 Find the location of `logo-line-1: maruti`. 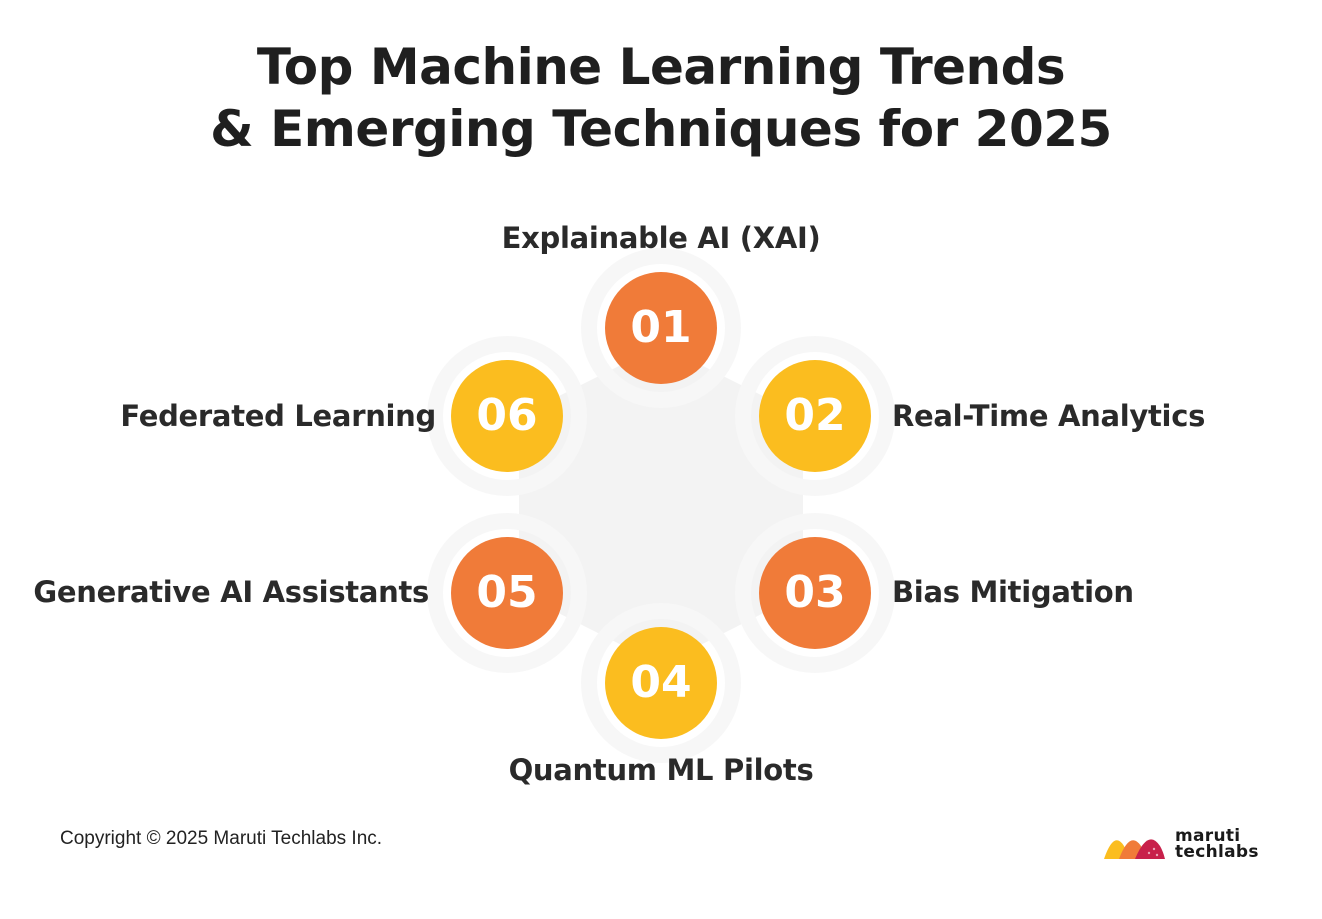

logo-line-1: maruti is located at coordinates (1208, 836).